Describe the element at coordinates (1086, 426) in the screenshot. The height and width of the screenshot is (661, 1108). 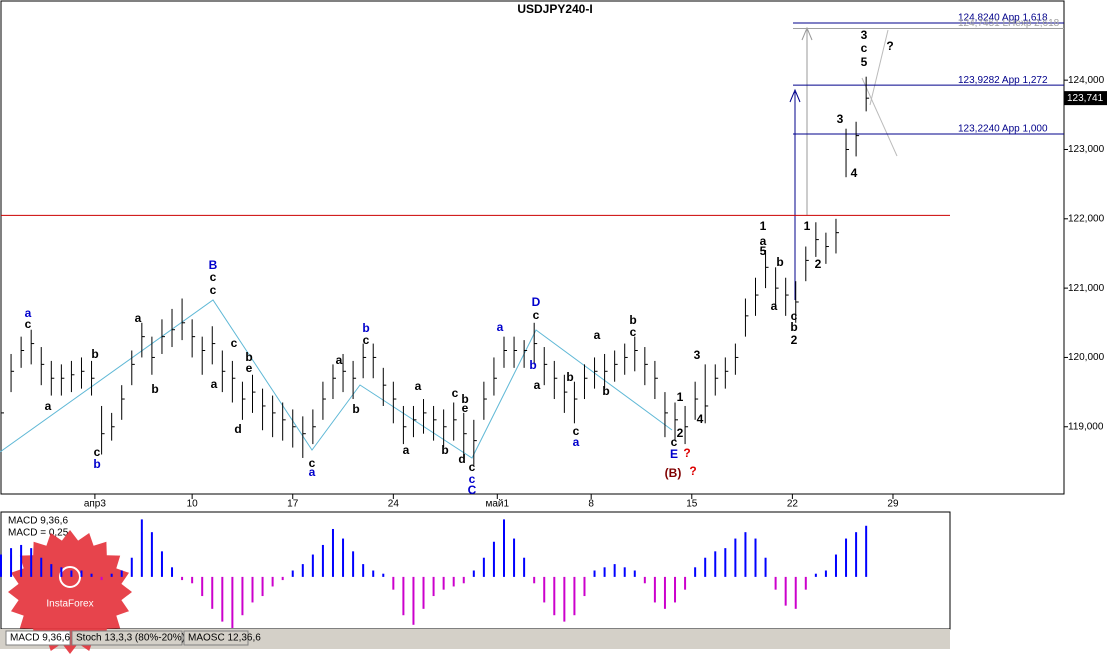
I see `y-tick-label: 119,000` at that location.